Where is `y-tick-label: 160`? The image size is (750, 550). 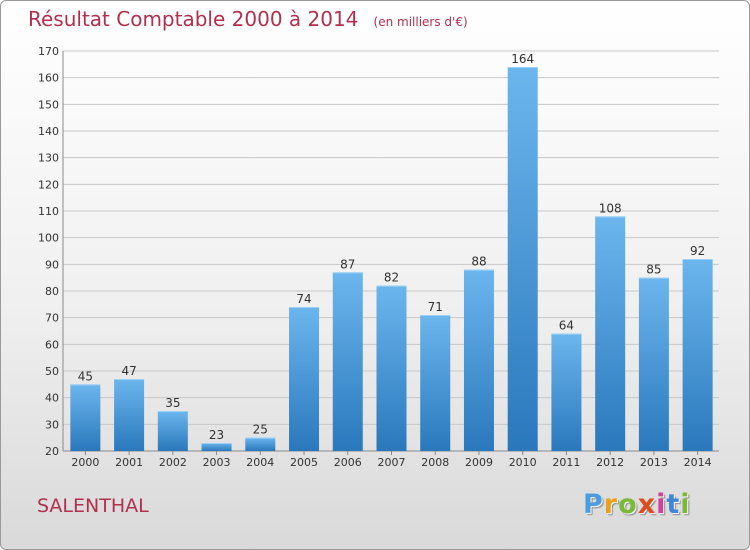
y-tick-label: 160 is located at coordinates (48, 78).